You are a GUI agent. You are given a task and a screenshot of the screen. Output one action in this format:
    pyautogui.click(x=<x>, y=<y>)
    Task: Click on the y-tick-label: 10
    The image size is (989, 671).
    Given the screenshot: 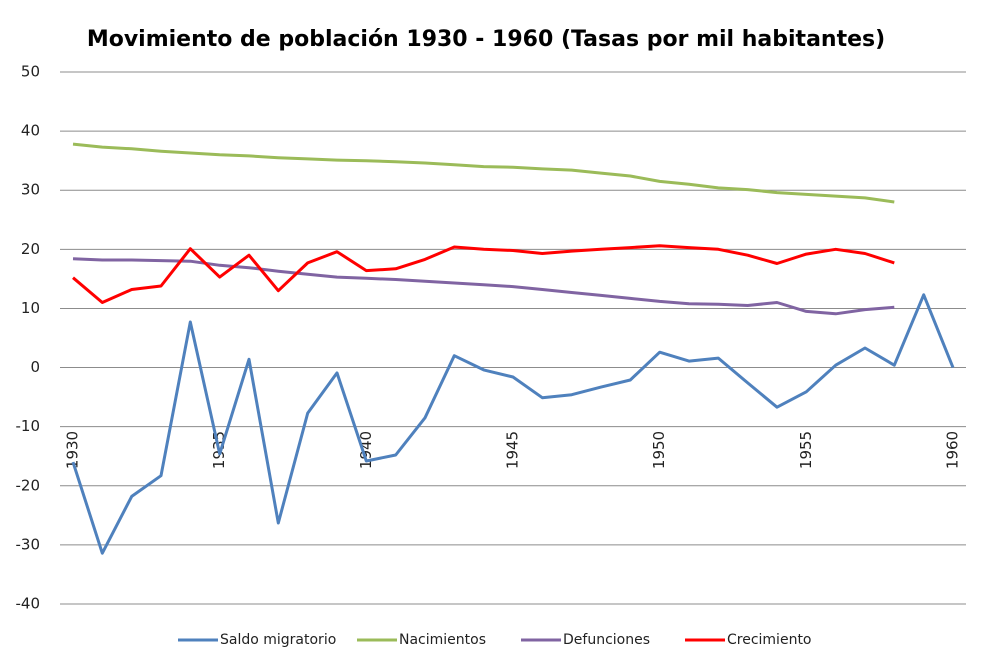 What is the action you would take?
    pyautogui.click(x=30, y=308)
    